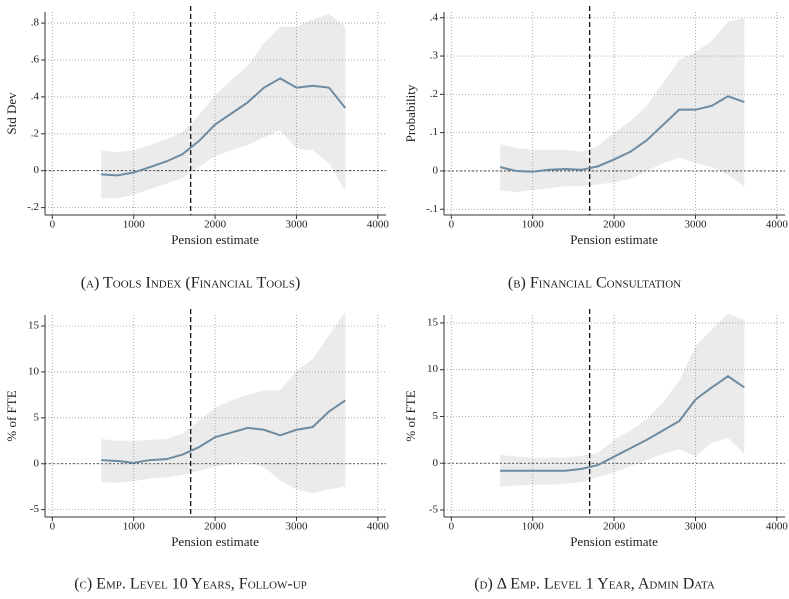  I want to click on y-axis-label: Std Dev, so click(11, 113).